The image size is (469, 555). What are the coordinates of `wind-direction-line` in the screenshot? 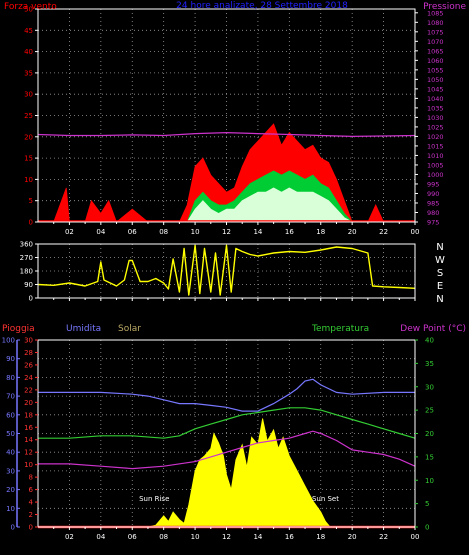 It's located at (226, 270).